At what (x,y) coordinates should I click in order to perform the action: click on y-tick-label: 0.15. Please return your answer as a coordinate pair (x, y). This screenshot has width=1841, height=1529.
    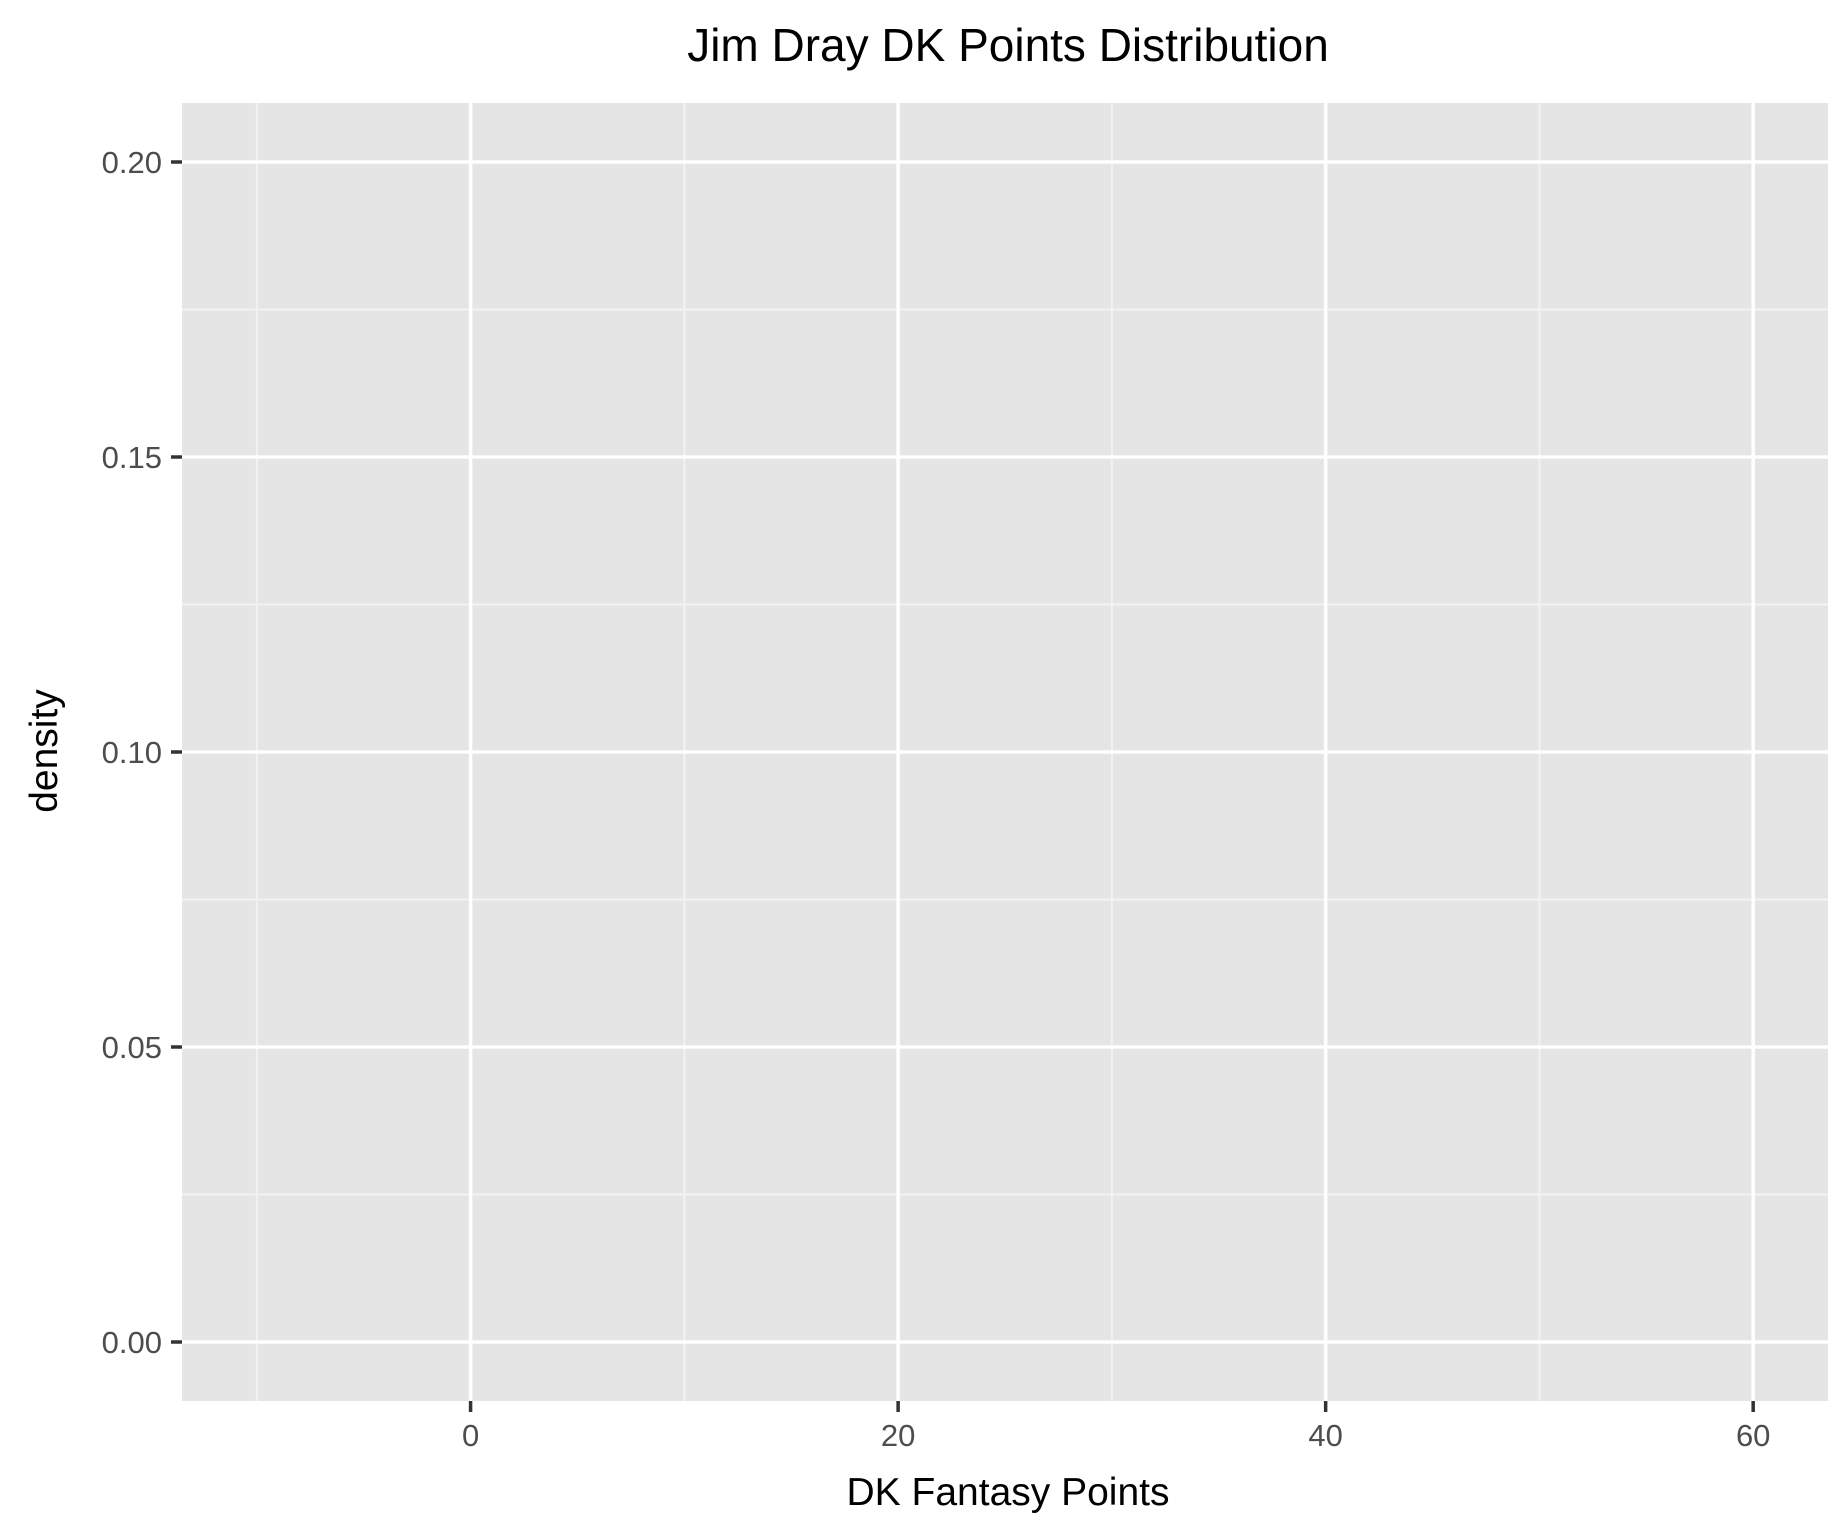
    Looking at the image, I should click on (132, 457).